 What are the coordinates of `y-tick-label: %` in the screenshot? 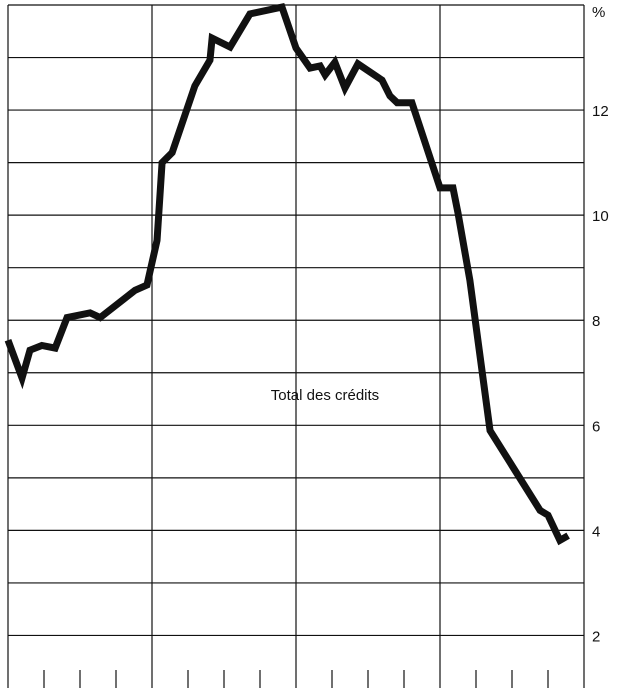 It's located at (598, 12).